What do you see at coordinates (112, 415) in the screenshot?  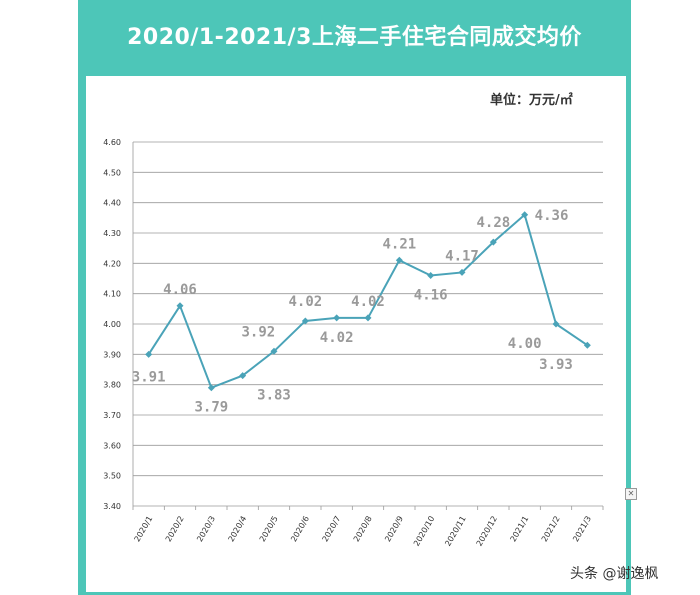 I see `y-tick-label: 3.70` at bounding box center [112, 415].